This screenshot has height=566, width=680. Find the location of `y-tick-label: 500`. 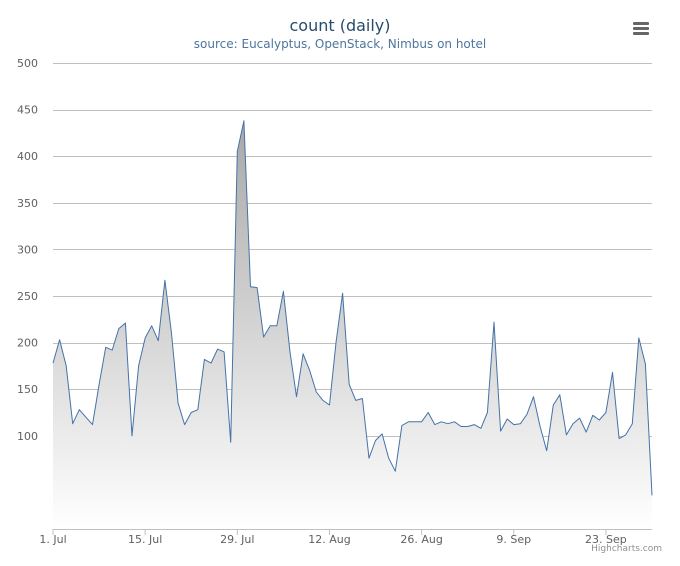

y-tick-label: 500 is located at coordinates (27, 63).